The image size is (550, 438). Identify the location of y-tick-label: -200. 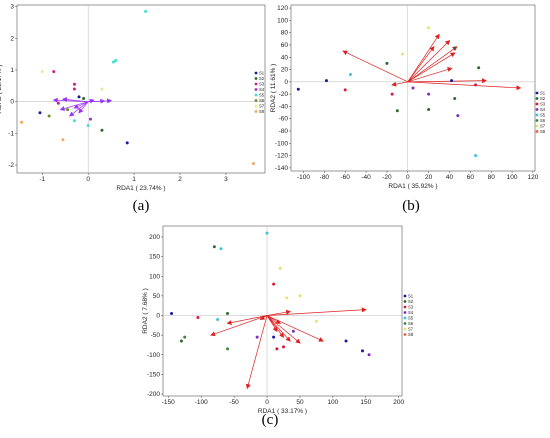
(153, 394).